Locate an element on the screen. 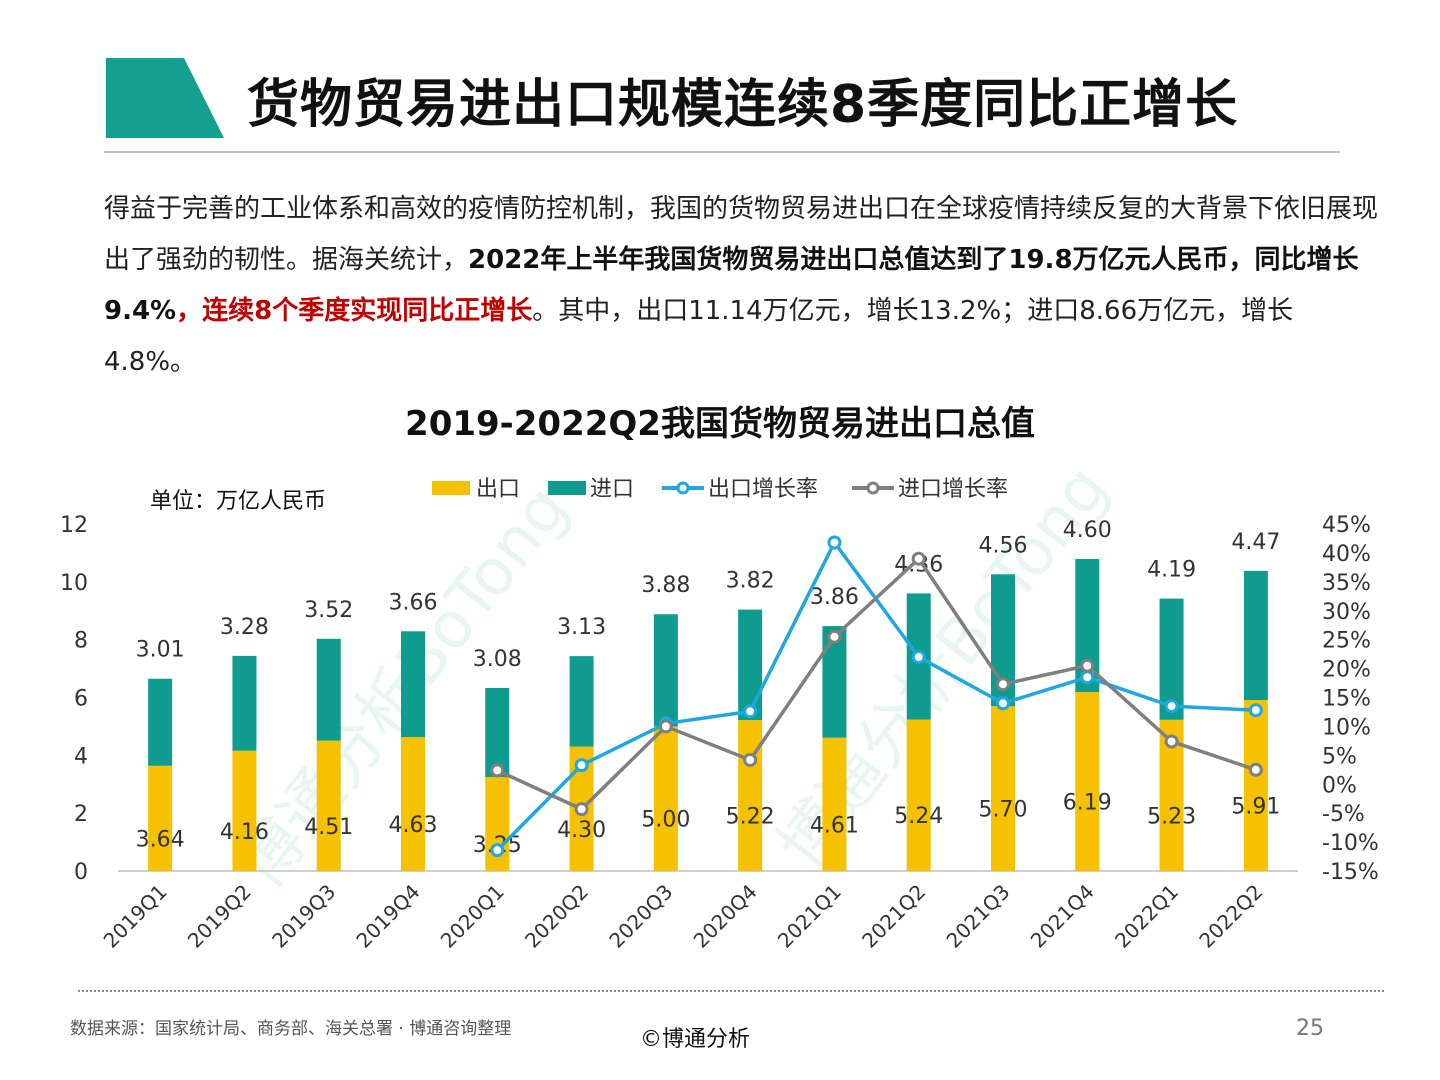 The width and height of the screenshot is (1440, 1080). data-label-export: 4.30 is located at coordinates (581, 830).